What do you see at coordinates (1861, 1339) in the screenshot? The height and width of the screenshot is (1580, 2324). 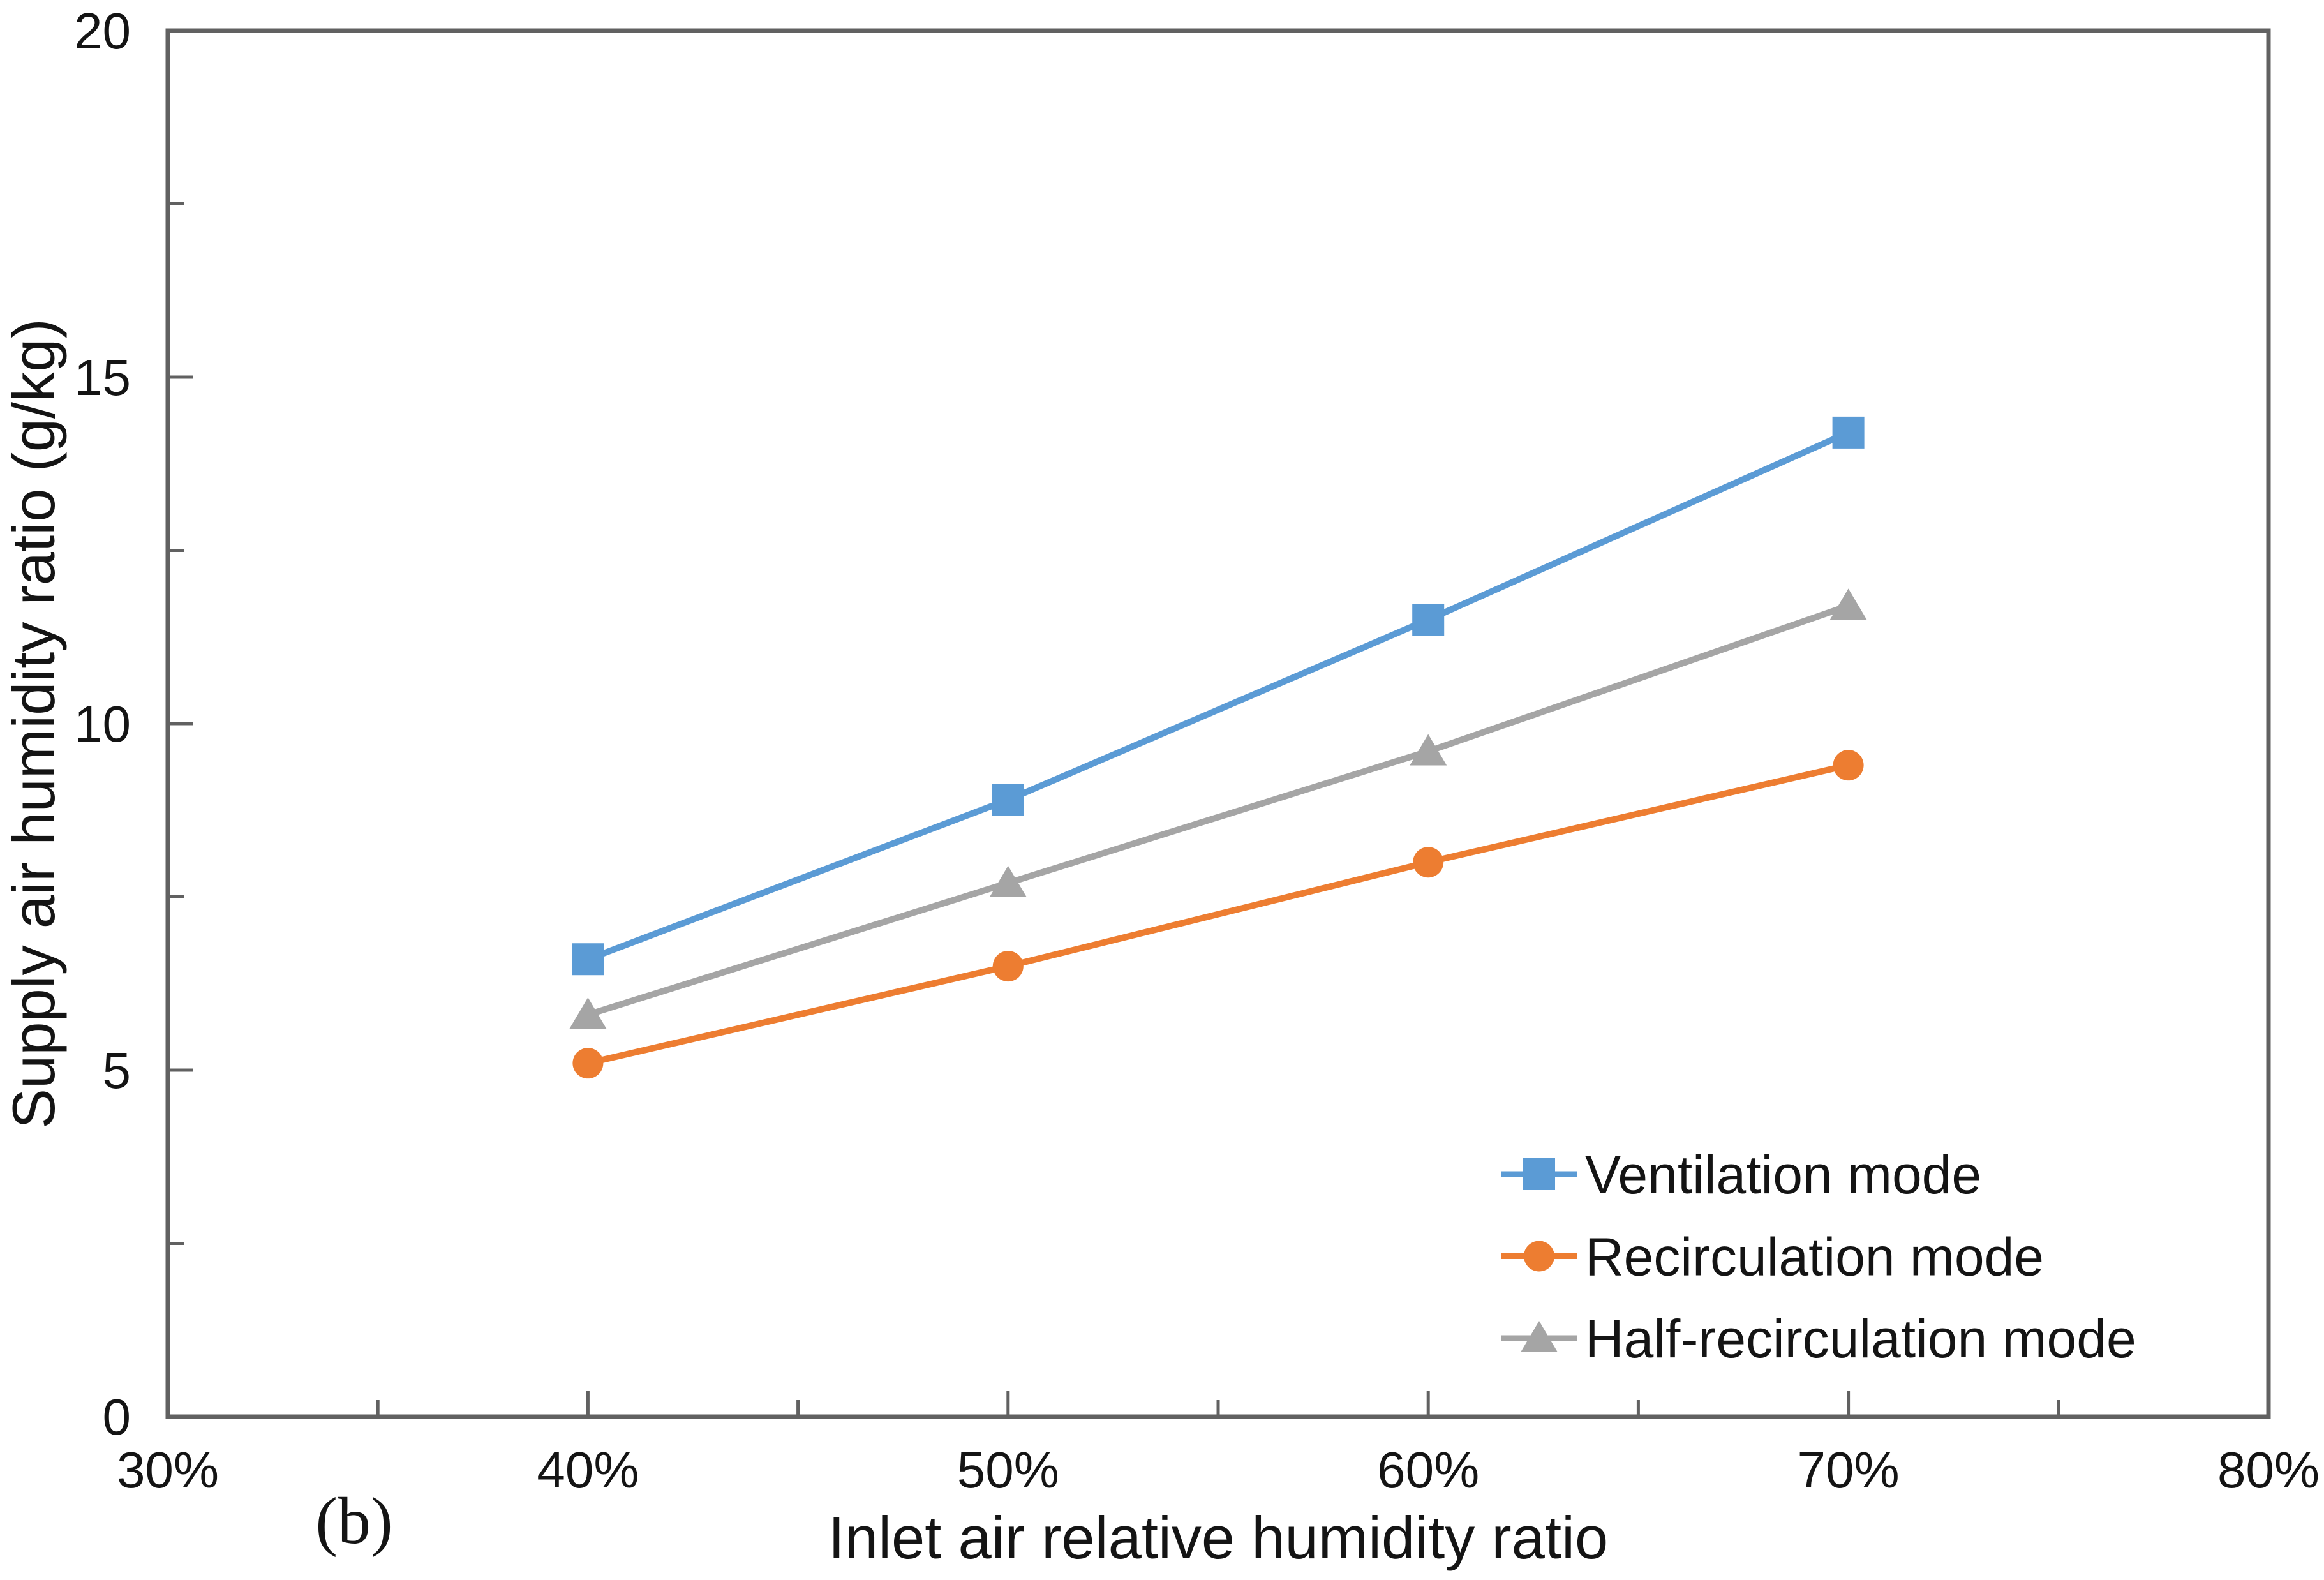 I see `legend-label: Half-recirculation mode` at bounding box center [1861, 1339].